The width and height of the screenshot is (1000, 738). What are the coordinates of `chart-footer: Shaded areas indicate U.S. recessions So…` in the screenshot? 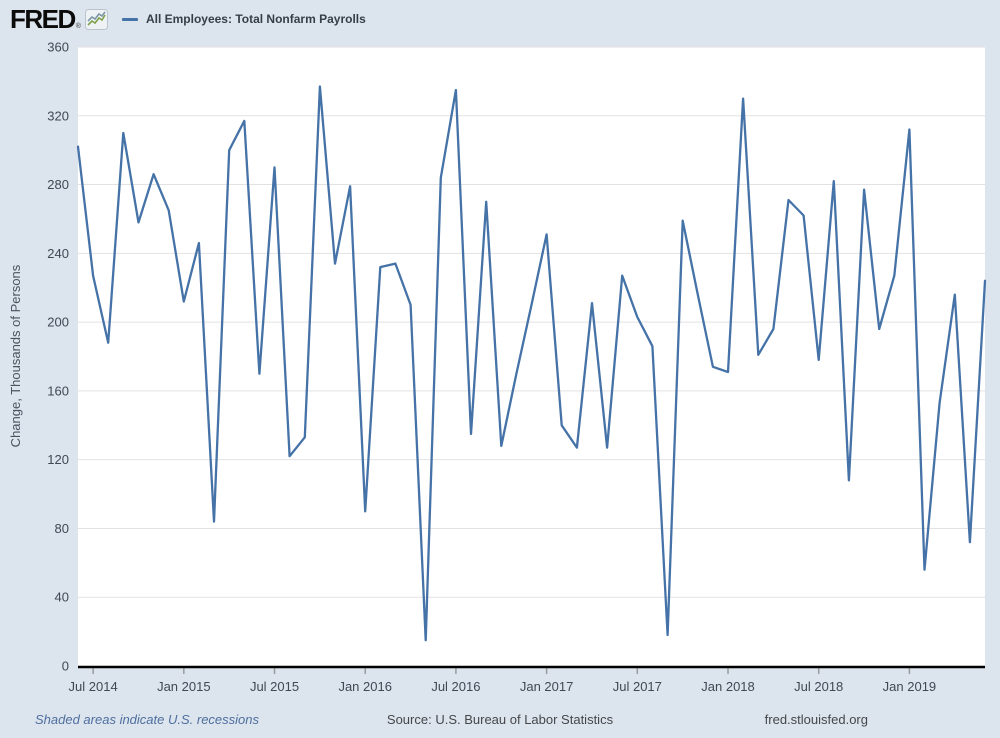 It's located at (500, 723).